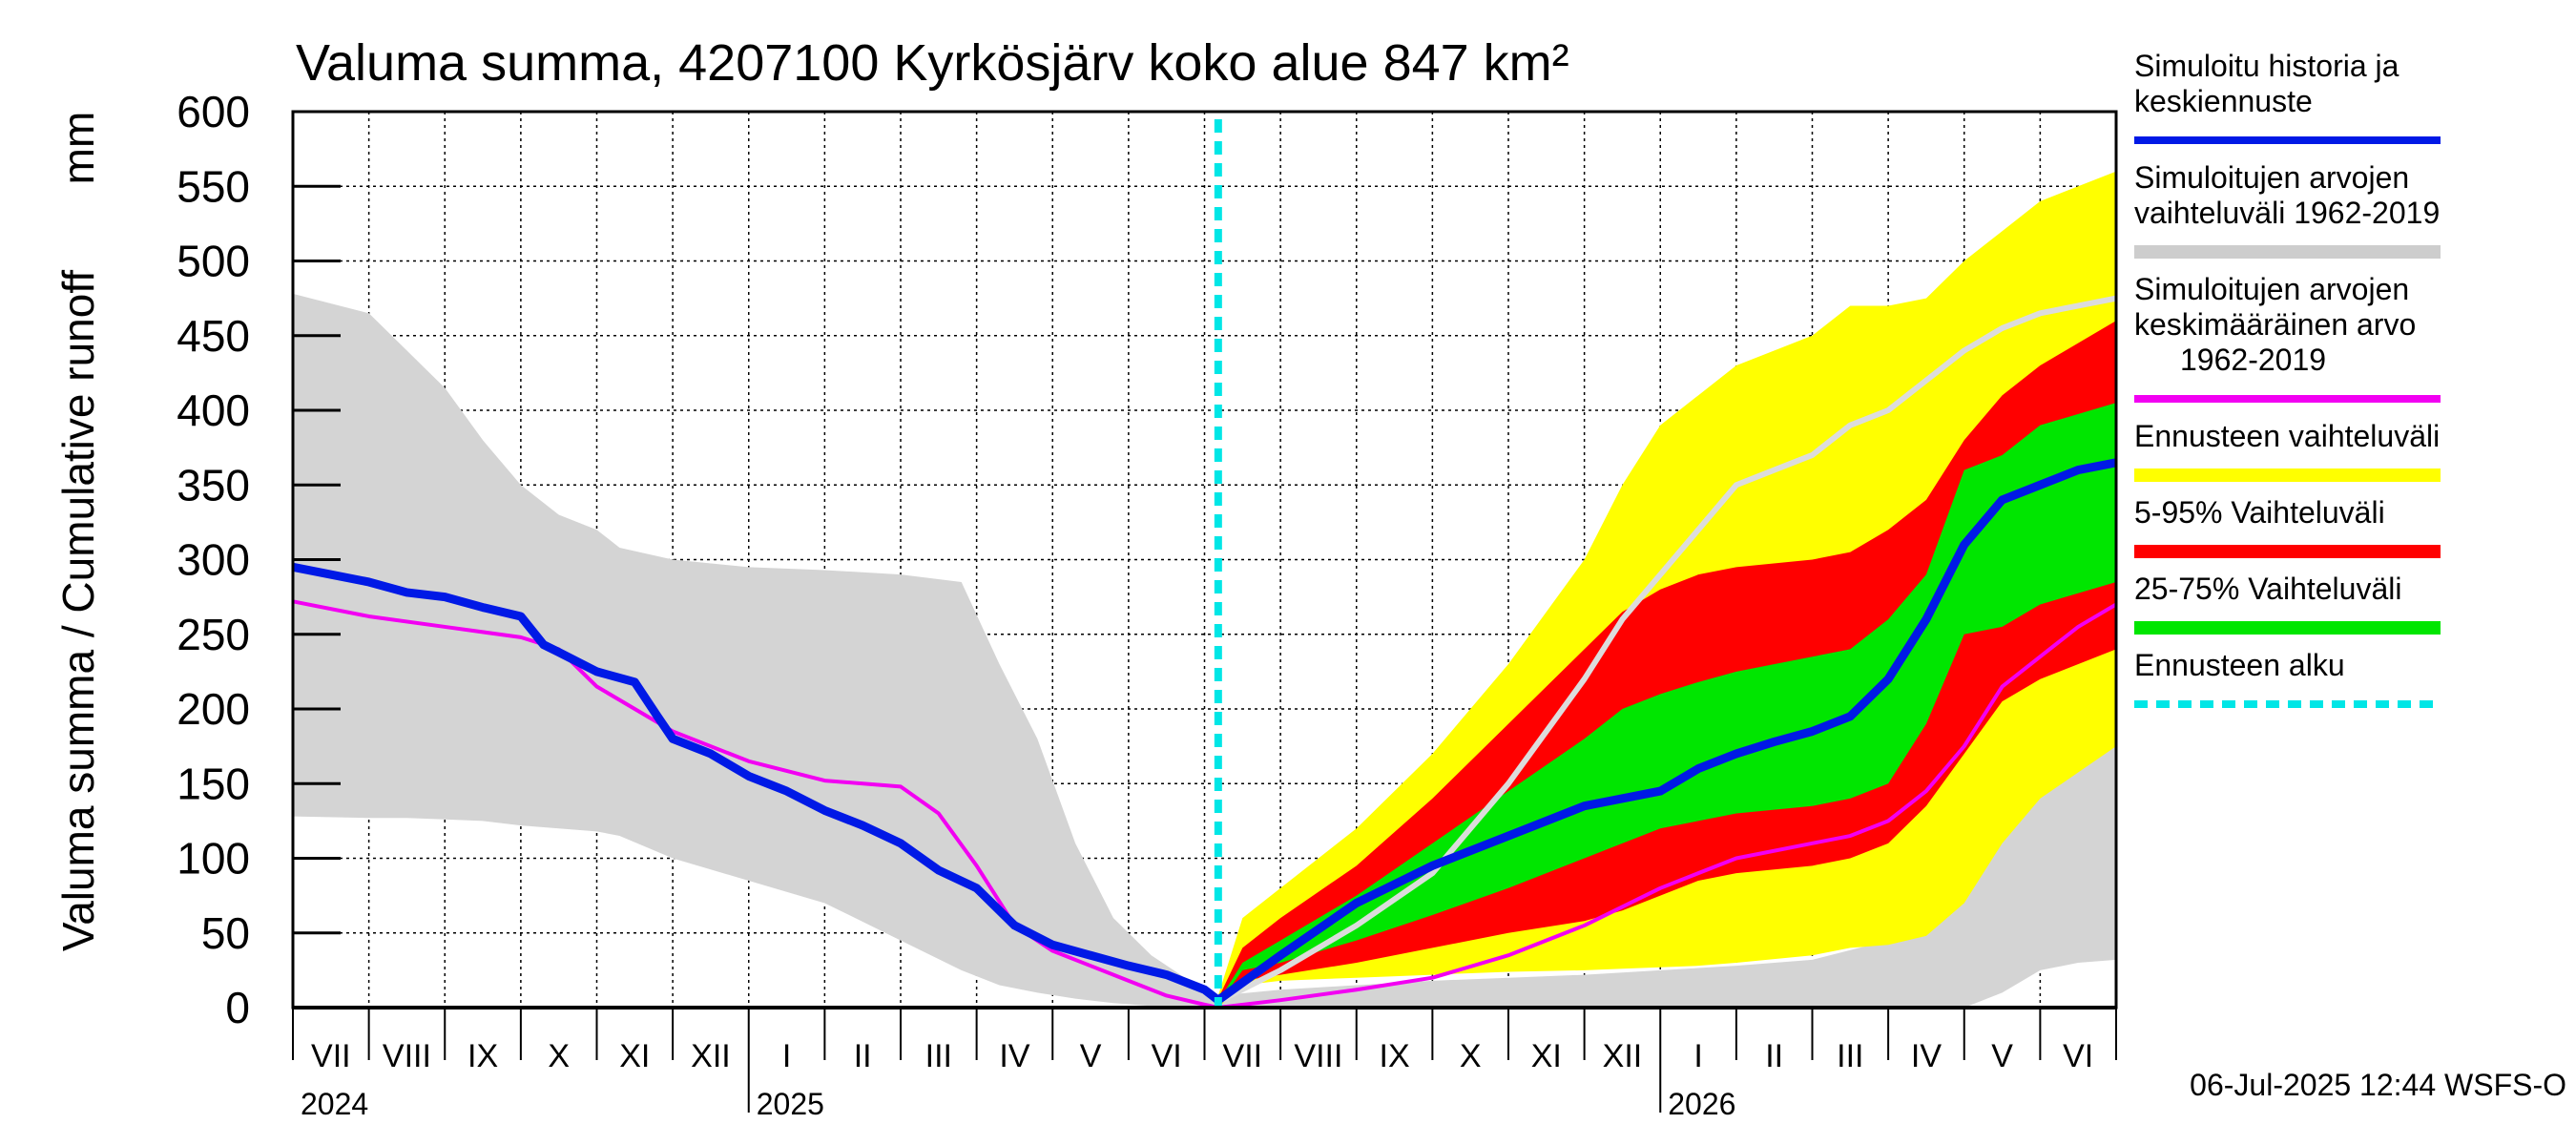 This screenshot has width=2576, height=1145. What do you see at coordinates (2266, 66) in the screenshot?
I see `legend-label: Simuloitu historia ja` at bounding box center [2266, 66].